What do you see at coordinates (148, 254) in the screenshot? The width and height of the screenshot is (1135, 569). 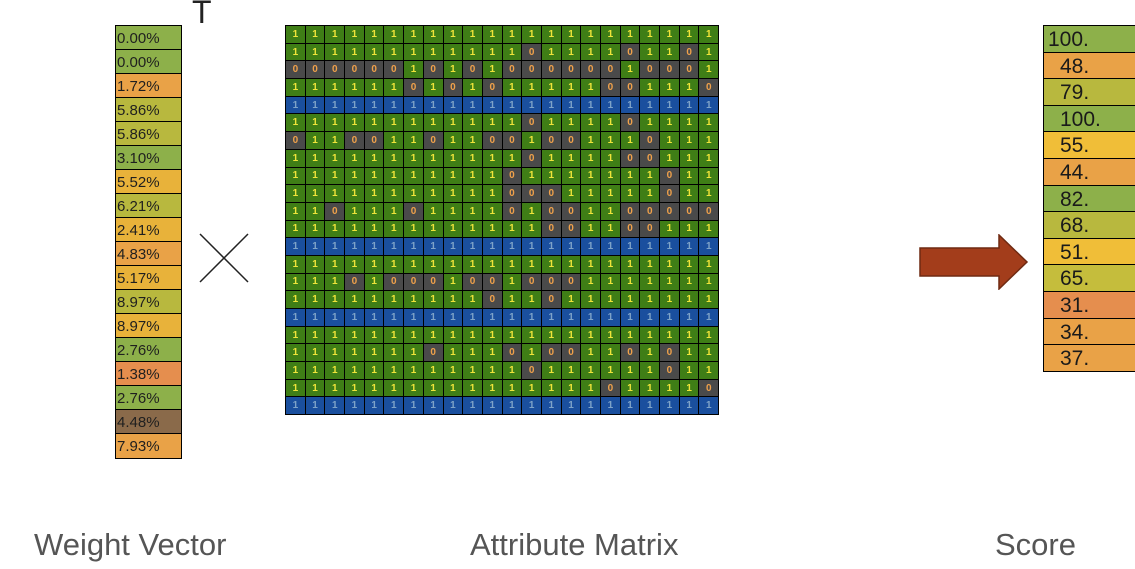 I see `weight-cell: 4.83%` at bounding box center [148, 254].